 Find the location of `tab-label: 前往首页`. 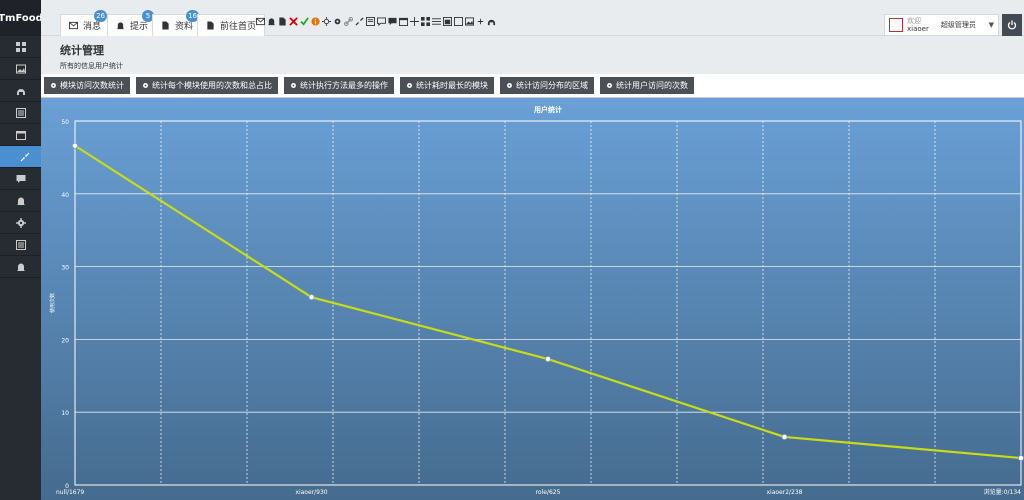

tab-label: 前往首页 is located at coordinates (238, 27).